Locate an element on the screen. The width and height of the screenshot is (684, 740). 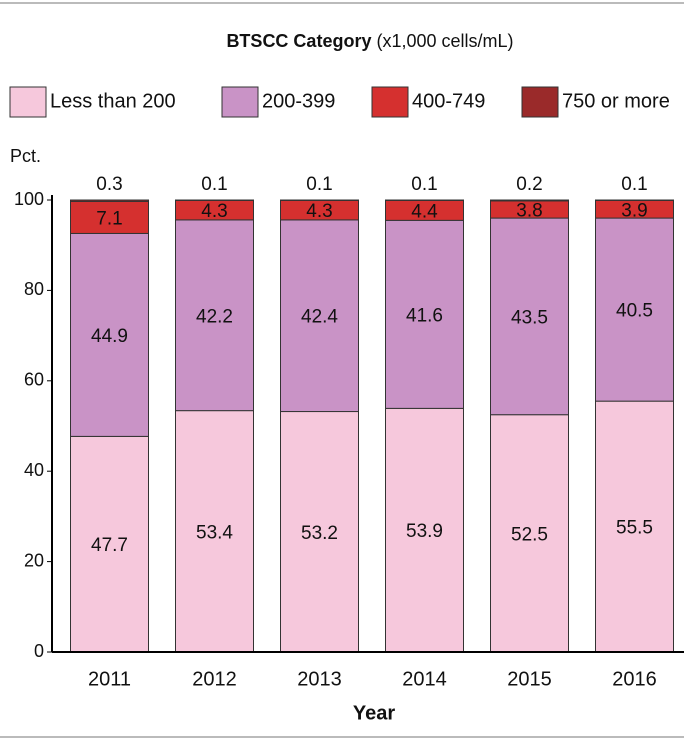
data-label: 43.5 is located at coordinates (529, 317).